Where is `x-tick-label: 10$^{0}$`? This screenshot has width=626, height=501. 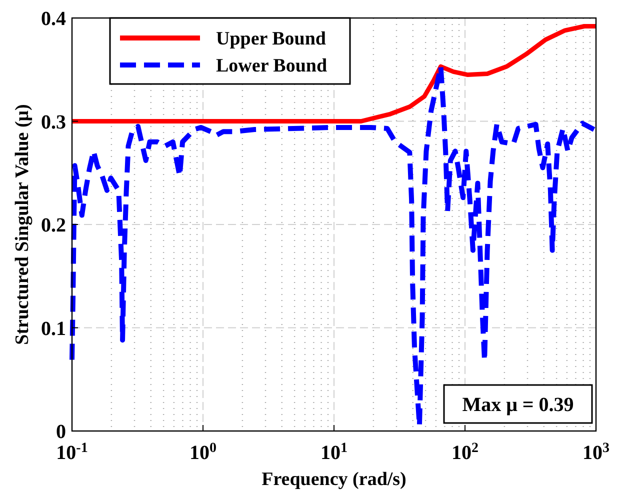
x-tick-label: 10$^{0}$ is located at coordinates (203, 452).